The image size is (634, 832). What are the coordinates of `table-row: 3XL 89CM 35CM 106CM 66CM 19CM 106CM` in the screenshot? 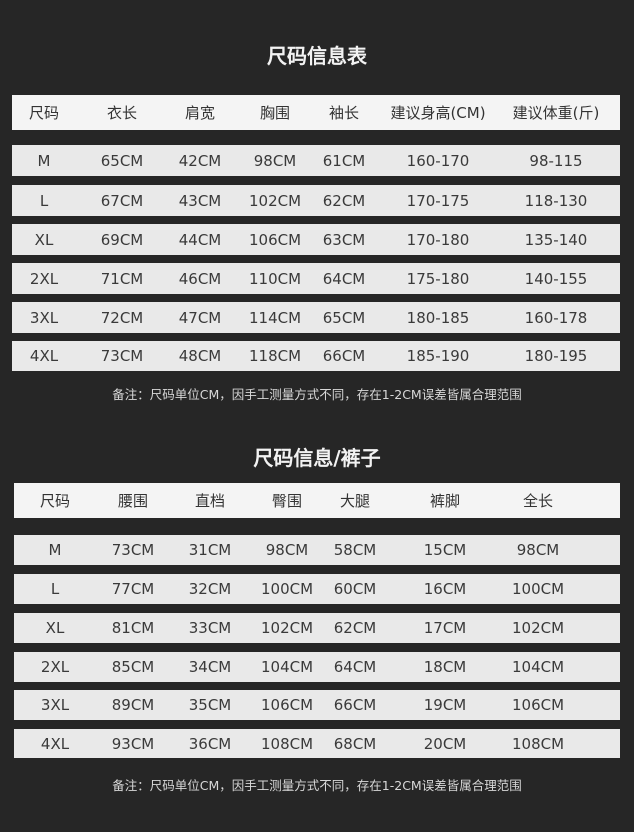 It's located at (317, 705).